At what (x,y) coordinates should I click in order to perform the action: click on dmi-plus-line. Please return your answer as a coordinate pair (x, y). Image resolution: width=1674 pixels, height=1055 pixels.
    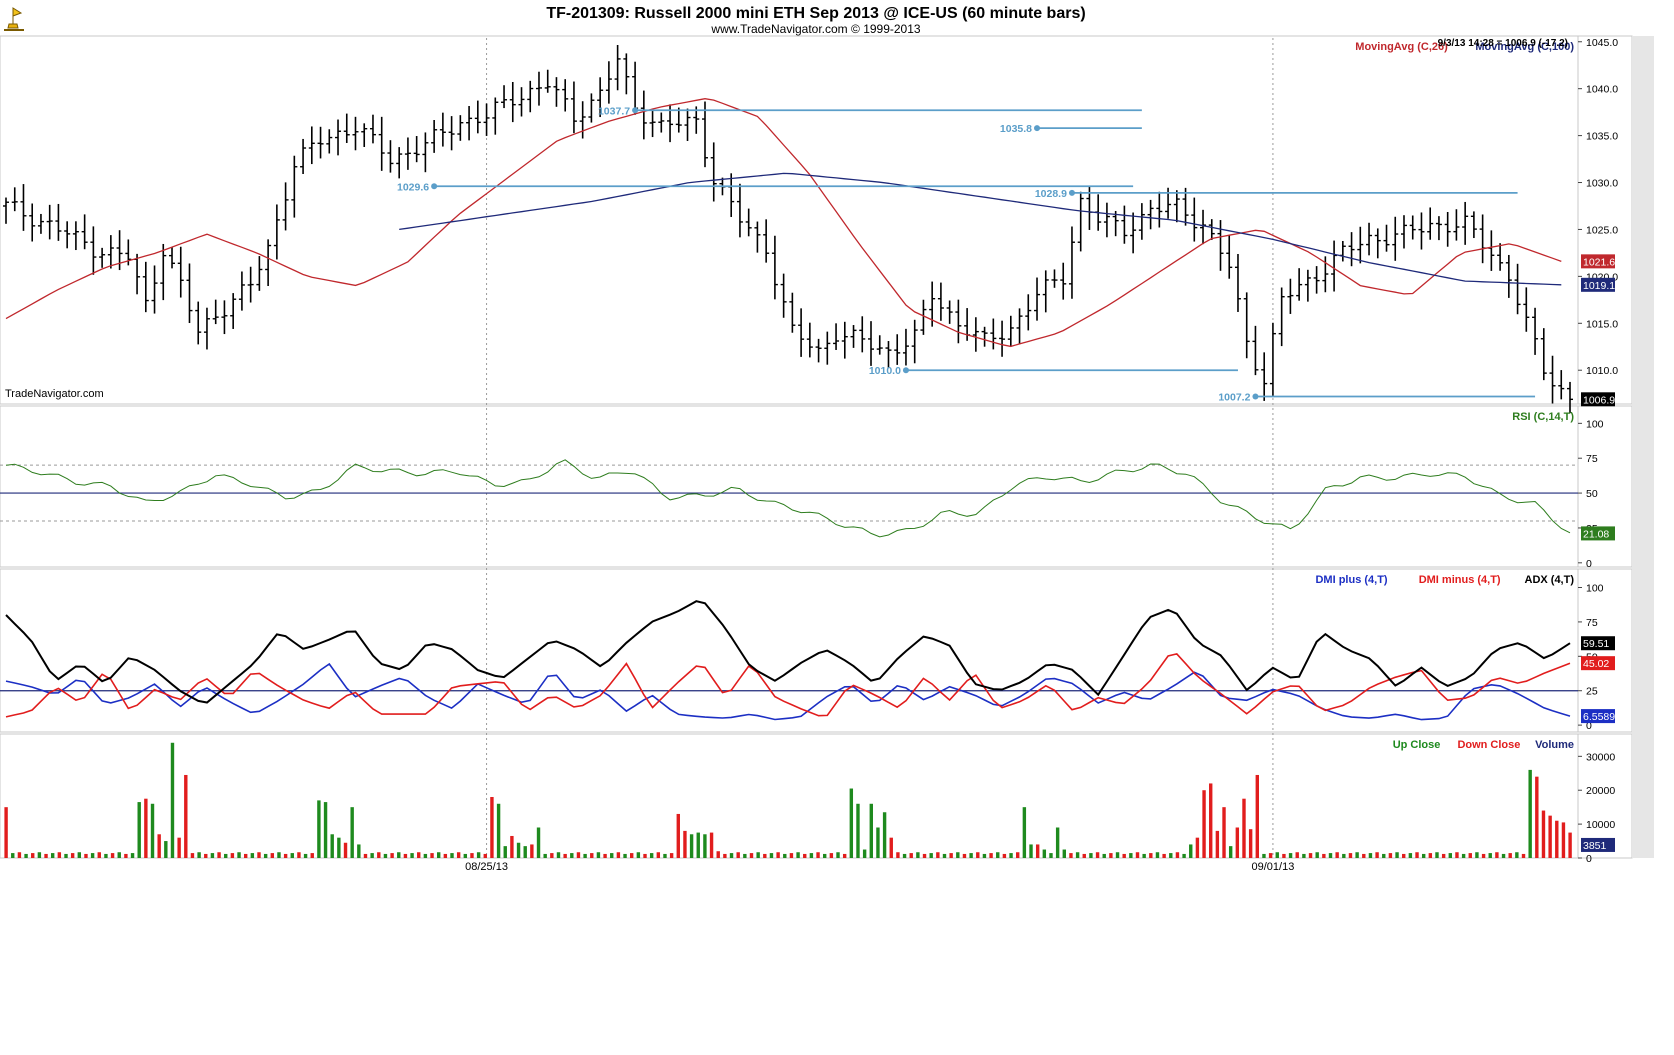
    Looking at the image, I should click on (788, 691).